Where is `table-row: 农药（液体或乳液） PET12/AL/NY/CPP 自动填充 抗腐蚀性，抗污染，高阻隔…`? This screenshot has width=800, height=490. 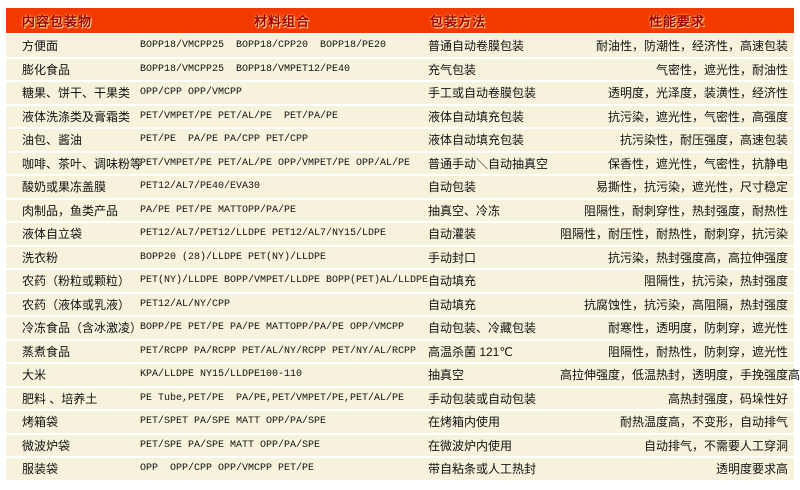 table-row: 农药（液体或乳液） PET12/AL/NY/CPP 自动填充 抗腐蚀性，抗污染，高阻隔… is located at coordinates (400, 305).